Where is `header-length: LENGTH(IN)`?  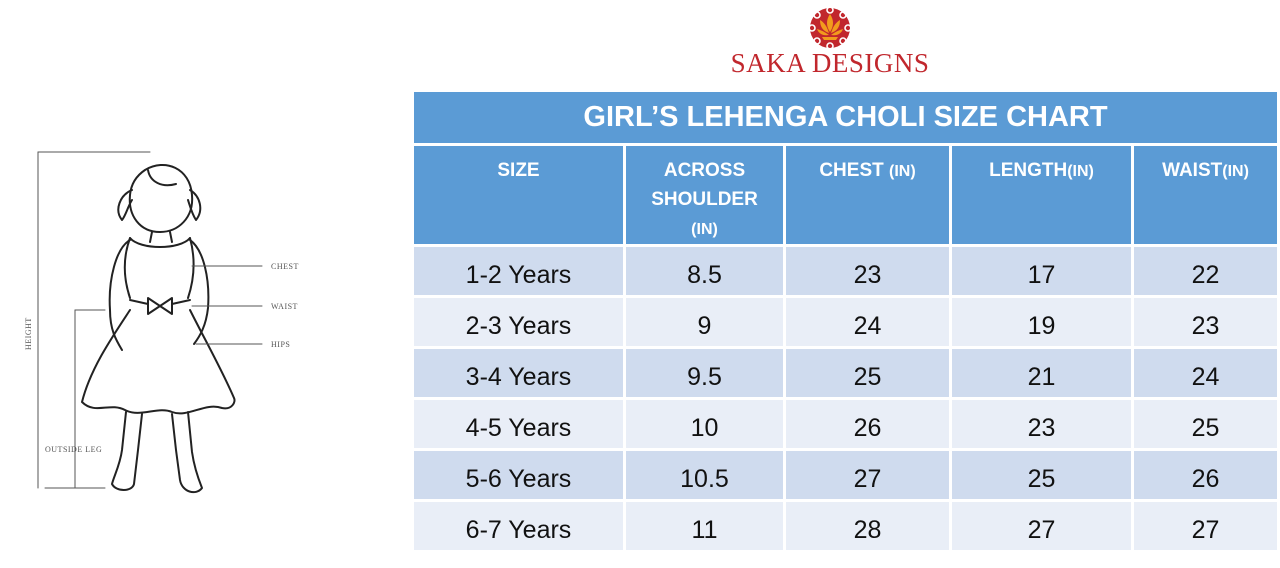
header-length: LENGTH(IN) is located at coordinates (1041, 195).